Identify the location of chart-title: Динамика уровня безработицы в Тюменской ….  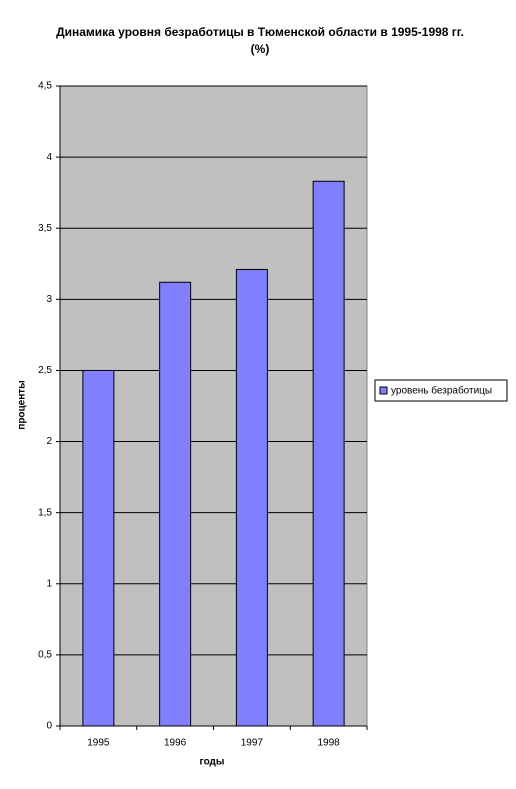
(260, 40).